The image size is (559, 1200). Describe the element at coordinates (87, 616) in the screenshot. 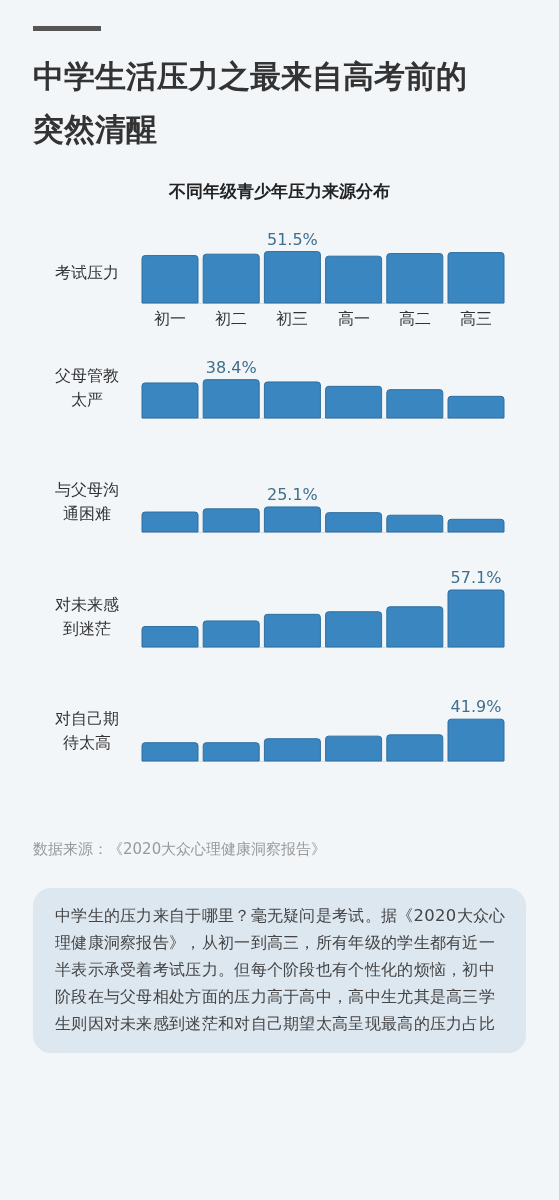

I see `y-axis-title: 对未来感到迷茫` at that location.